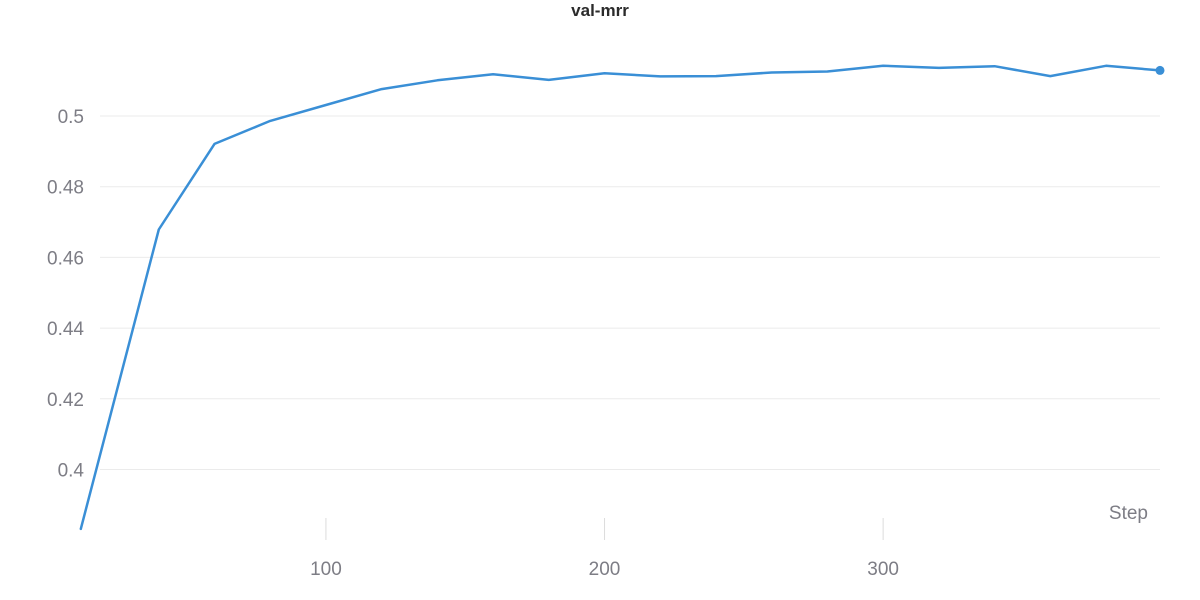  I want to click on x-tick-label: 200, so click(605, 569).